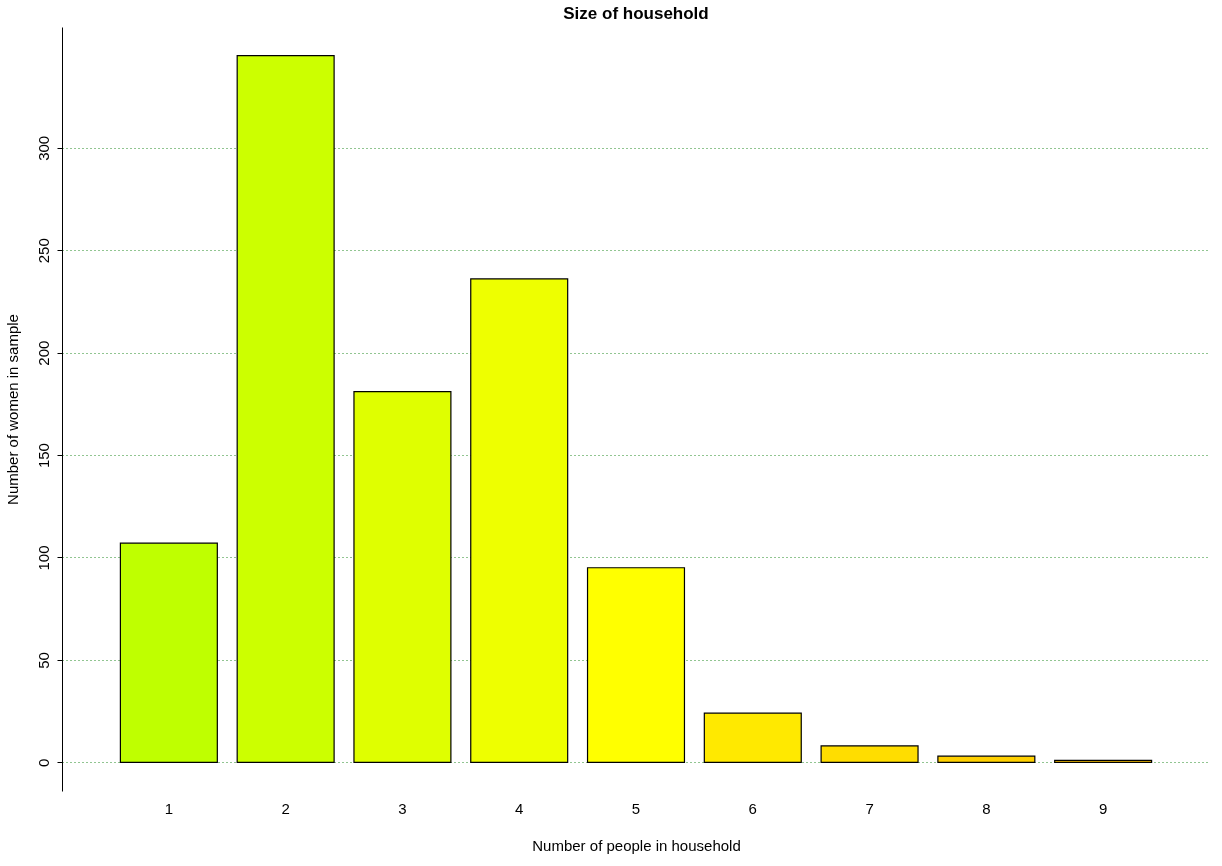  What do you see at coordinates (43, 762) in the screenshot?
I see `y-tick-label: 0` at bounding box center [43, 762].